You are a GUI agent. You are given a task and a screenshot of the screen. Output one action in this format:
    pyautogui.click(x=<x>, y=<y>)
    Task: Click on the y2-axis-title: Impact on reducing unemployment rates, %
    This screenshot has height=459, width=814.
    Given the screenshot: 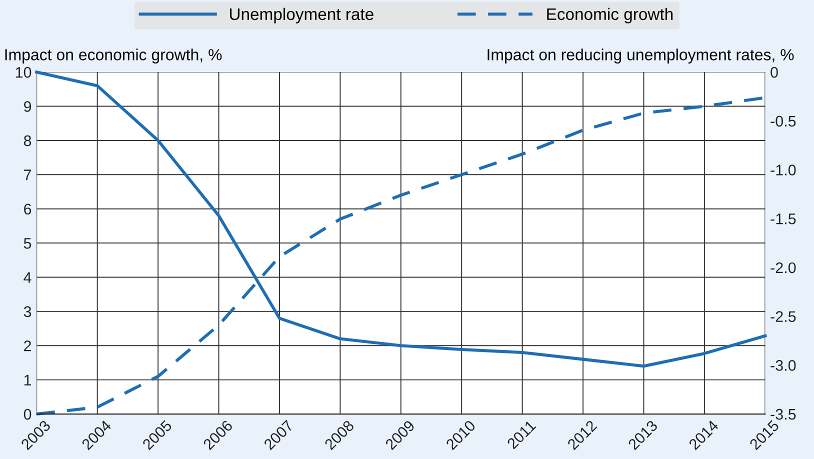 What is the action you would take?
    pyautogui.click(x=641, y=56)
    